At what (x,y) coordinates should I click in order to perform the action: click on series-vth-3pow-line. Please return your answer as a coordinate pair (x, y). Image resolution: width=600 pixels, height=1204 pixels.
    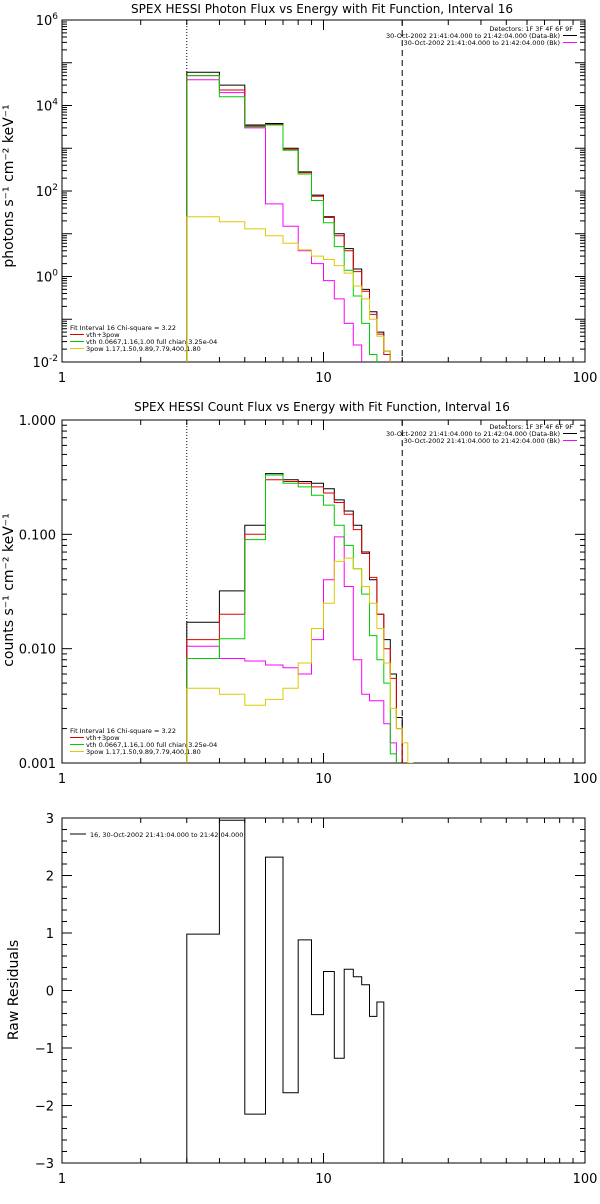
    Looking at the image, I should click on (294, 621).